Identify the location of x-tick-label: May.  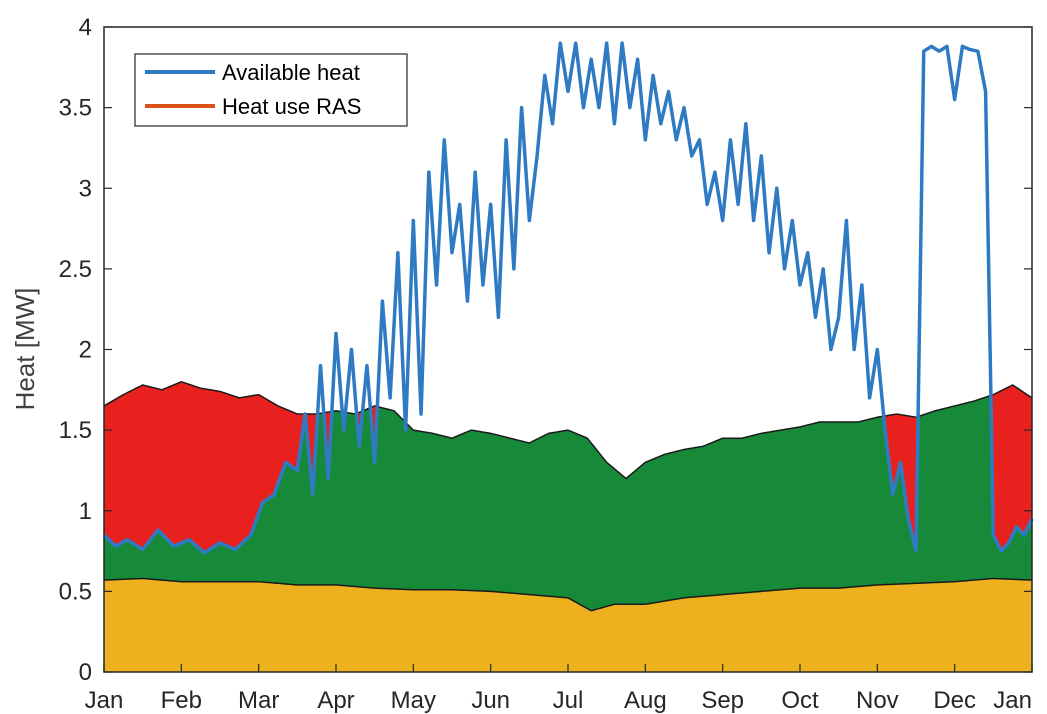
(413, 700).